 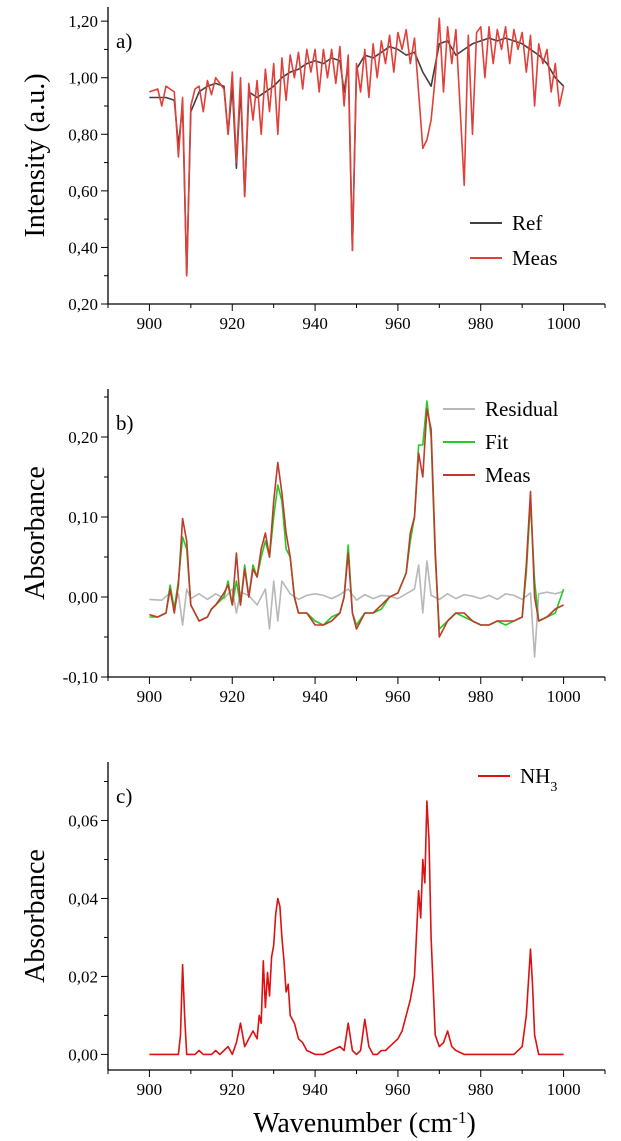 I want to click on panel-label: c), so click(x=124, y=796).